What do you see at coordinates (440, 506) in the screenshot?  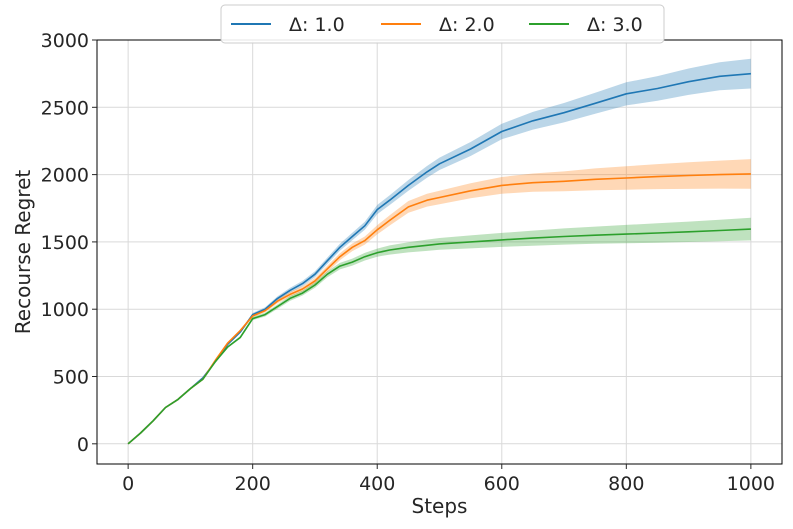 I see `x-axis-title: Steps` at bounding box center [440, 506].